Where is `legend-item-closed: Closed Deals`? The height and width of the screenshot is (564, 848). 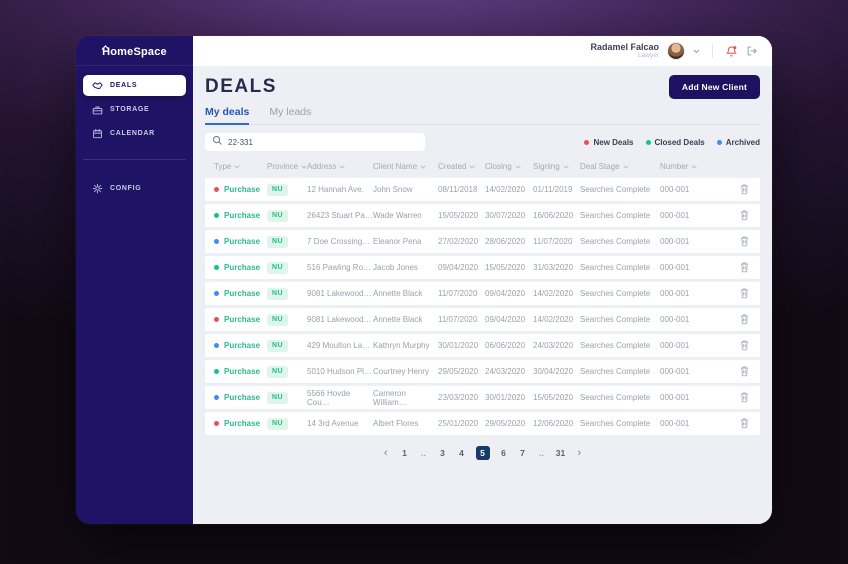 legend-item-closed: Closed Deals is located at coordinates (675, 142).